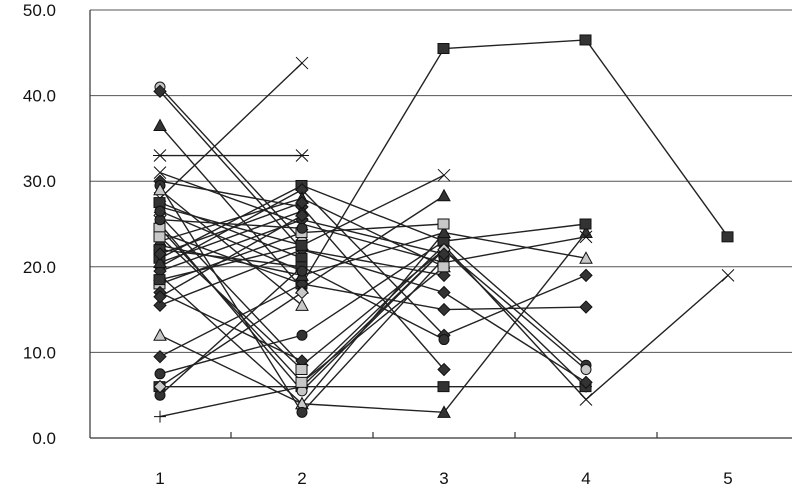 The image size is (792, 494). What do you see at coordinates (39, 267) in the screenshot?
I see `y-tick-label: 20.0` at bounding box center [39, 267].